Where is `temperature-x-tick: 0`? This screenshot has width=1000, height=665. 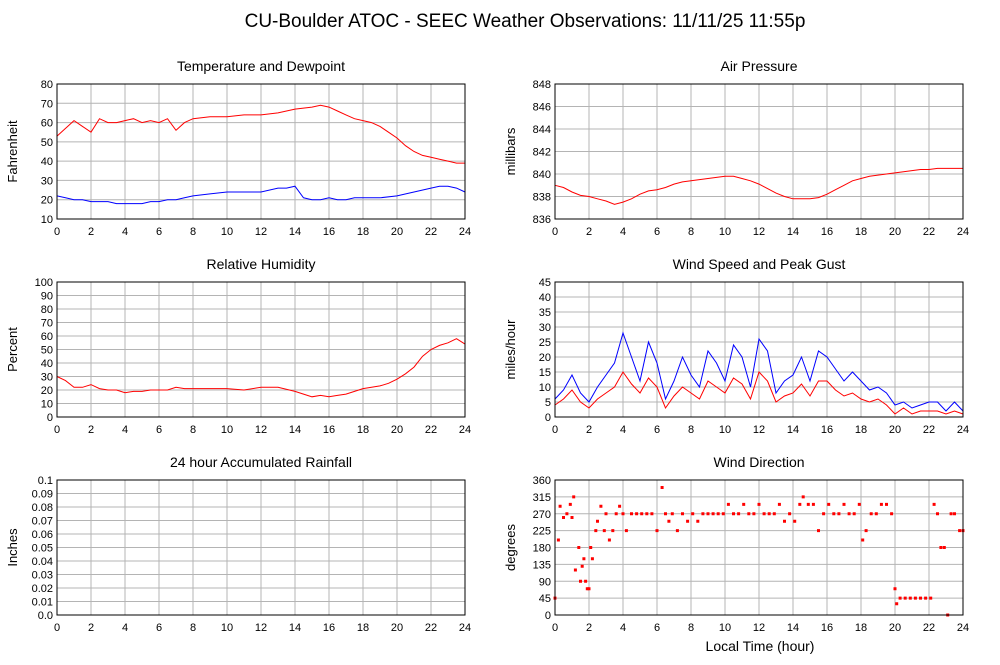 temperature-x-tick: 0 is located at coordinates (57, 232).